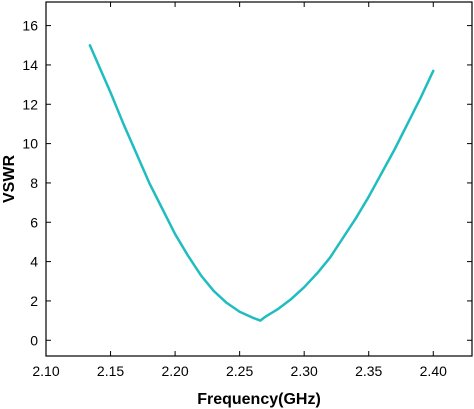 Image resolution: width=474 pixels, height=409 pixels. I want to click on y-tick-label: 6, so click(34, 222).